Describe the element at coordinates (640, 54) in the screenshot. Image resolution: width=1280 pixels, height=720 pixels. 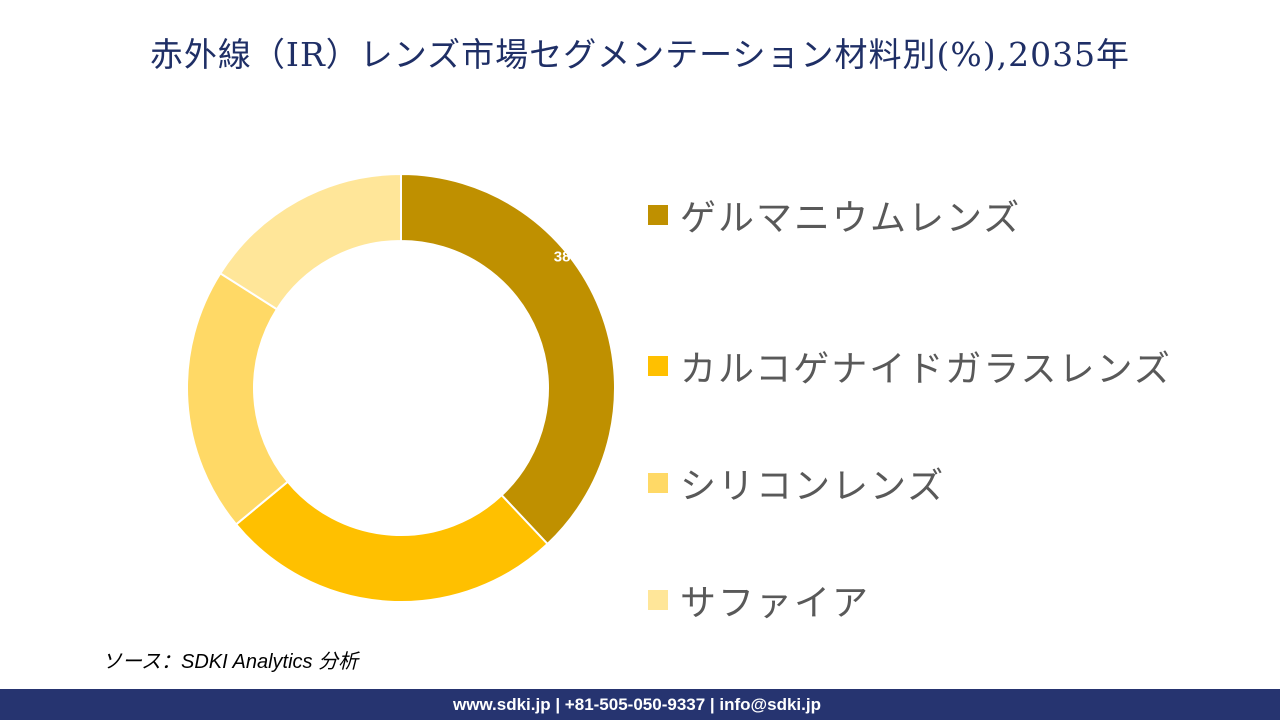
I see `chart-title: 赤外線（IR）レンズ市場セグメンテーション材料別(%),2035年` at that location.